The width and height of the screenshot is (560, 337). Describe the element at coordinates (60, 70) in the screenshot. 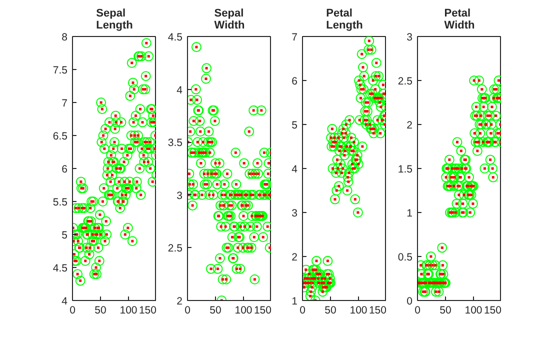

I see `y-tick-label: 7.5` at that location.